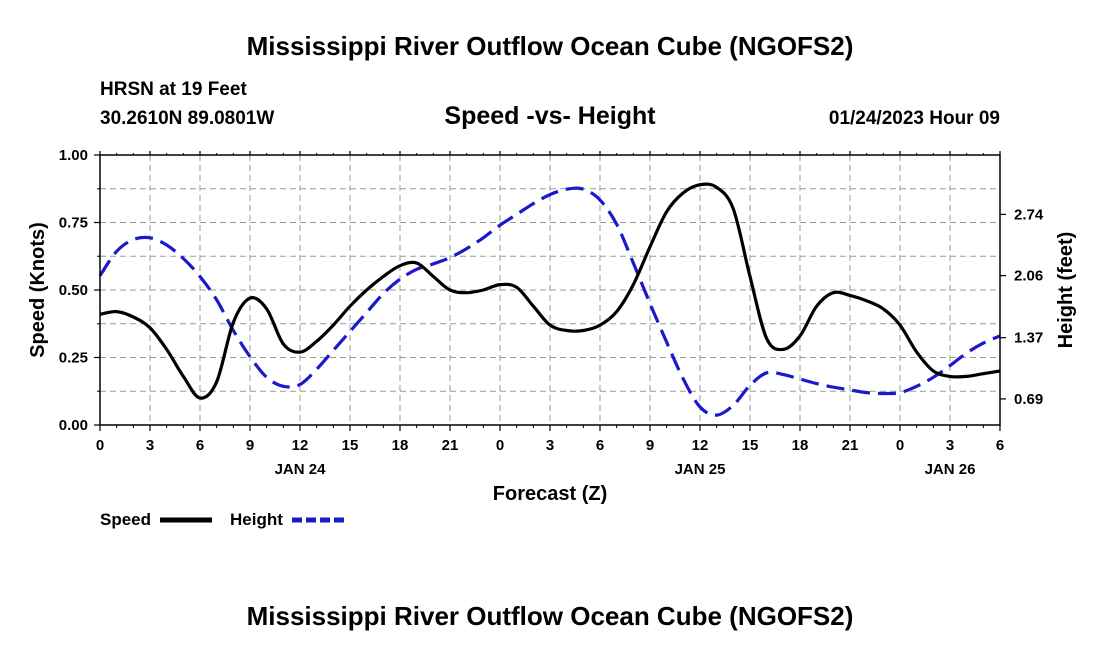  I want to click on date-label: JAN 25, so click(700, 469).